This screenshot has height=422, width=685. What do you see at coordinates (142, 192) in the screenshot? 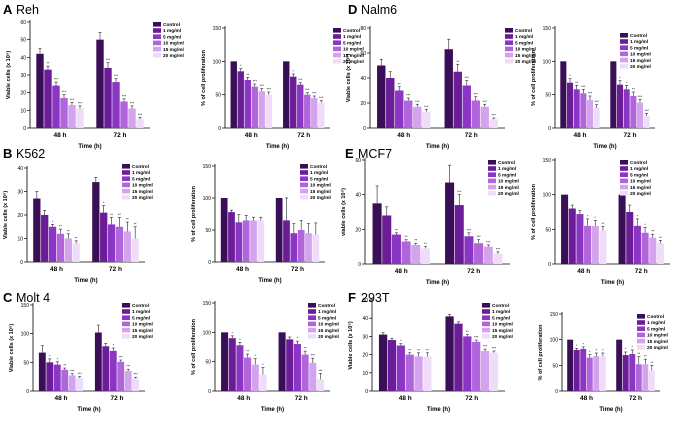
I see `panel-b-viable-legend-label: 15 mg/ml` at bounding box center [142, 192].